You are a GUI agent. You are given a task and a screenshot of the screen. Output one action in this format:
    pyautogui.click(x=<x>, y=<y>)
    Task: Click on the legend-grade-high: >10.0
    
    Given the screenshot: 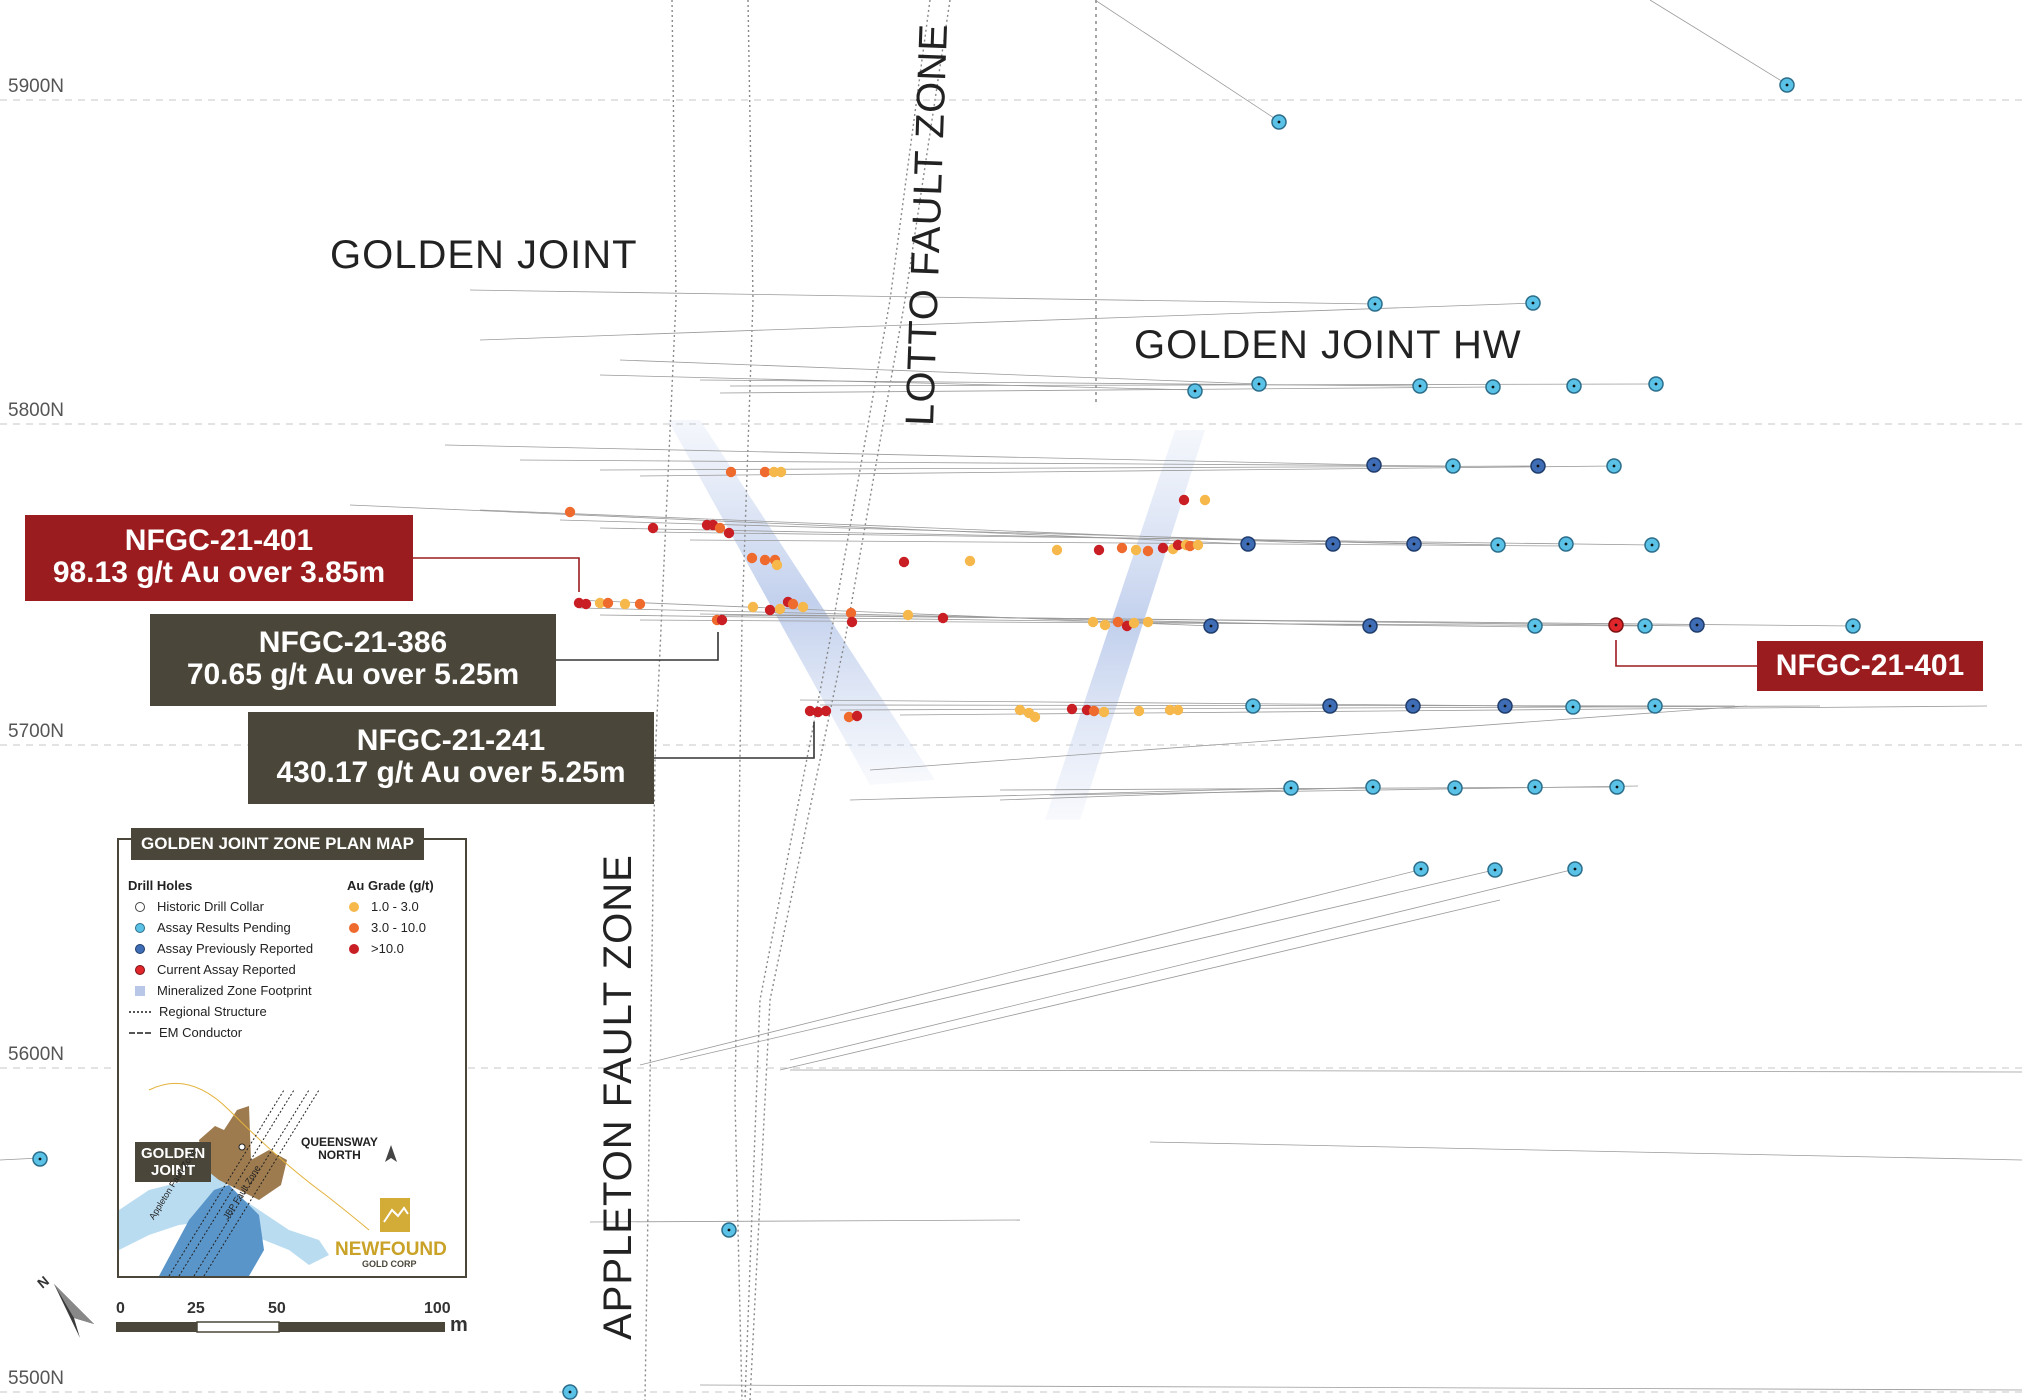 What is the action you would take?
    pyautogui.click(x=376, y=948)
    